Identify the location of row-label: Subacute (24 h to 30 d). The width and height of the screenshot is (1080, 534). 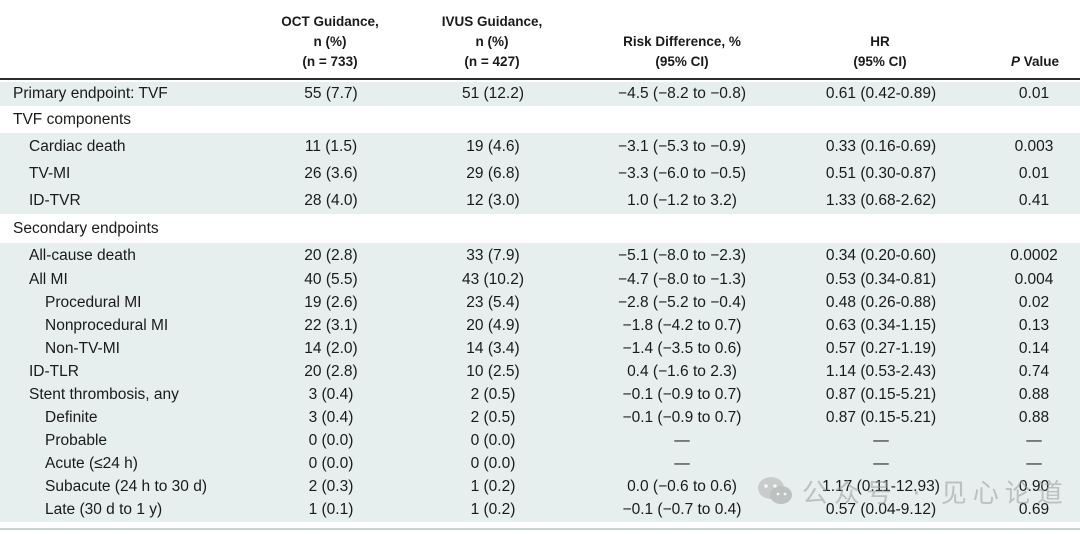
(126, 486).